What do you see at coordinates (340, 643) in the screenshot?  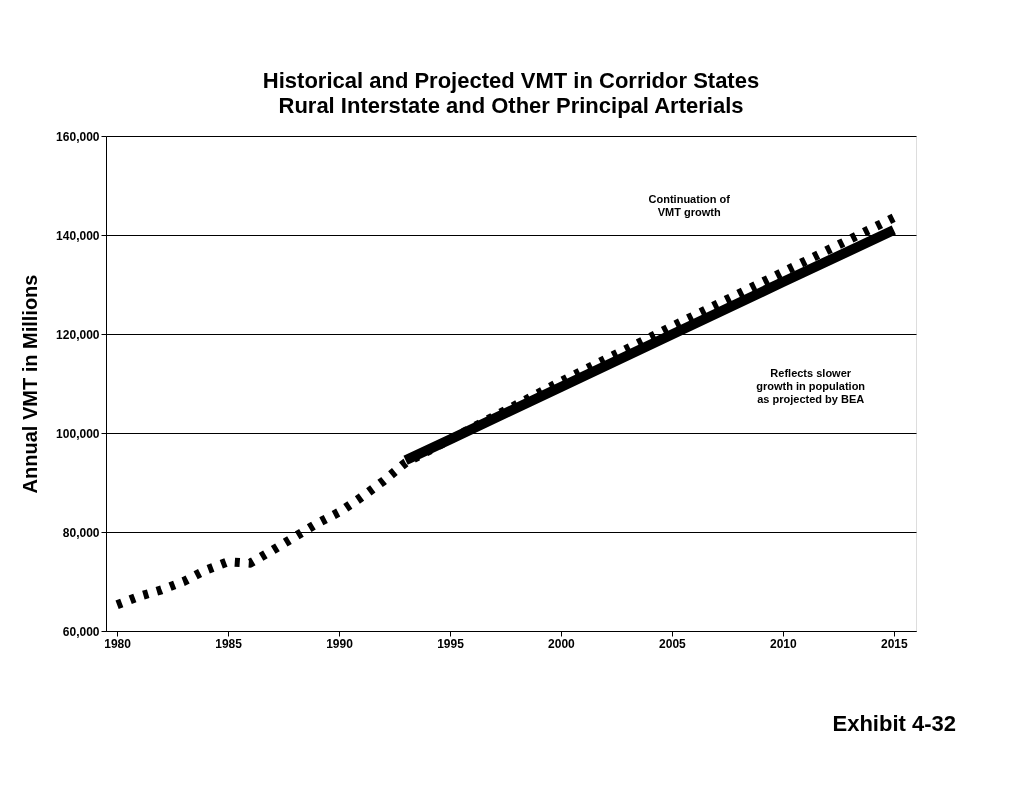 I see `x-tick-label: 1990` at bounding box center [340, 643].